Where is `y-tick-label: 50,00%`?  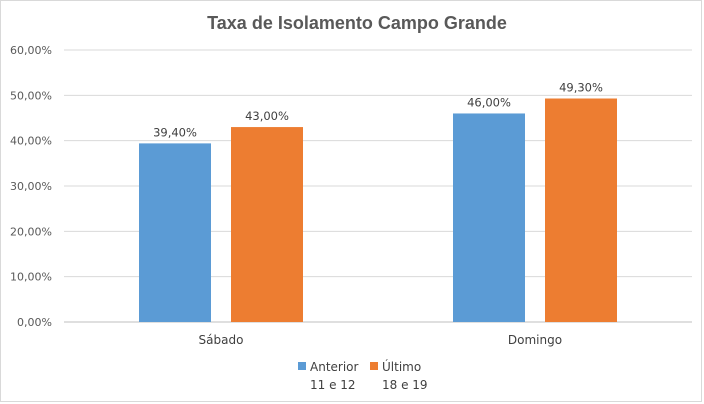
y-tick-label: 50,00% is located at coordinates (31, 95).